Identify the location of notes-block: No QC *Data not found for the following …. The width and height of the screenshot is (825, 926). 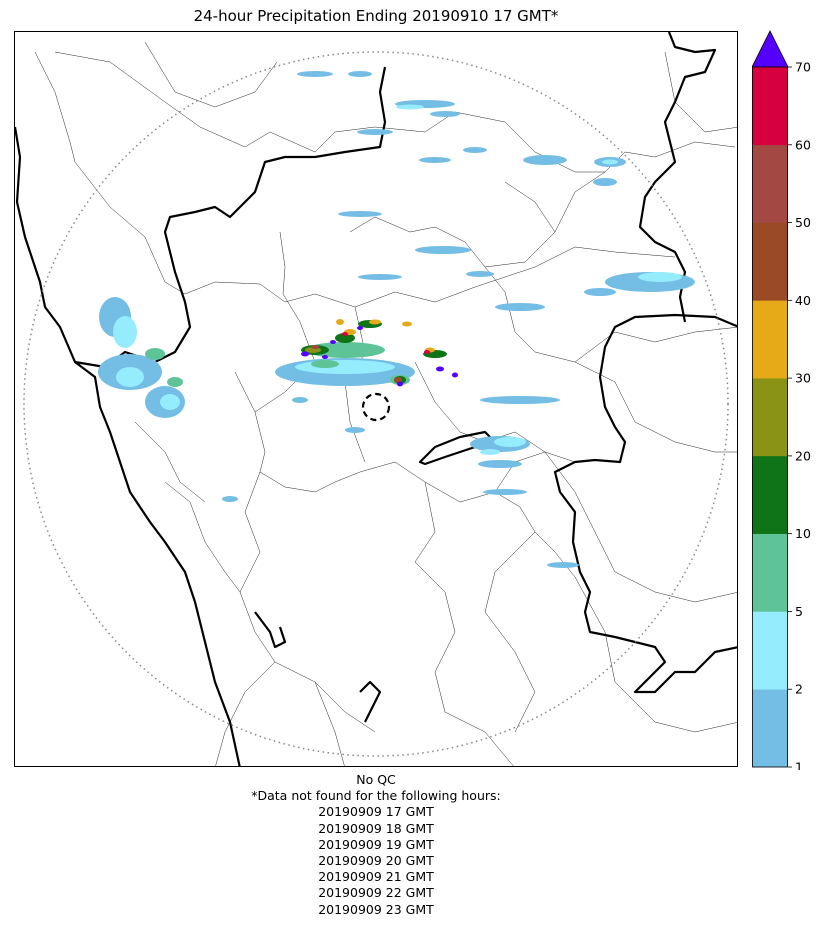
(376, 845).